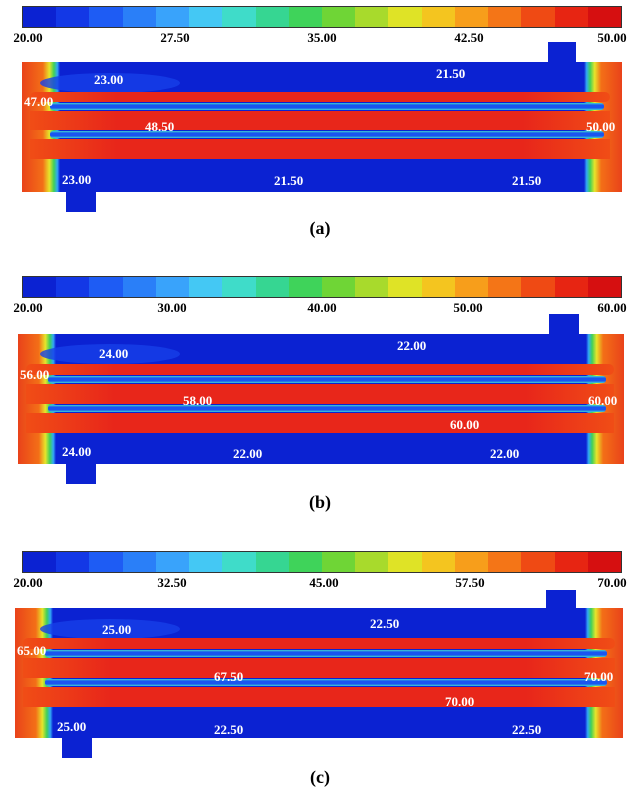 The width and height of the screenshot is (640, 796). I want to click on temp-label-b-5: 60.00, so click(602, 400).